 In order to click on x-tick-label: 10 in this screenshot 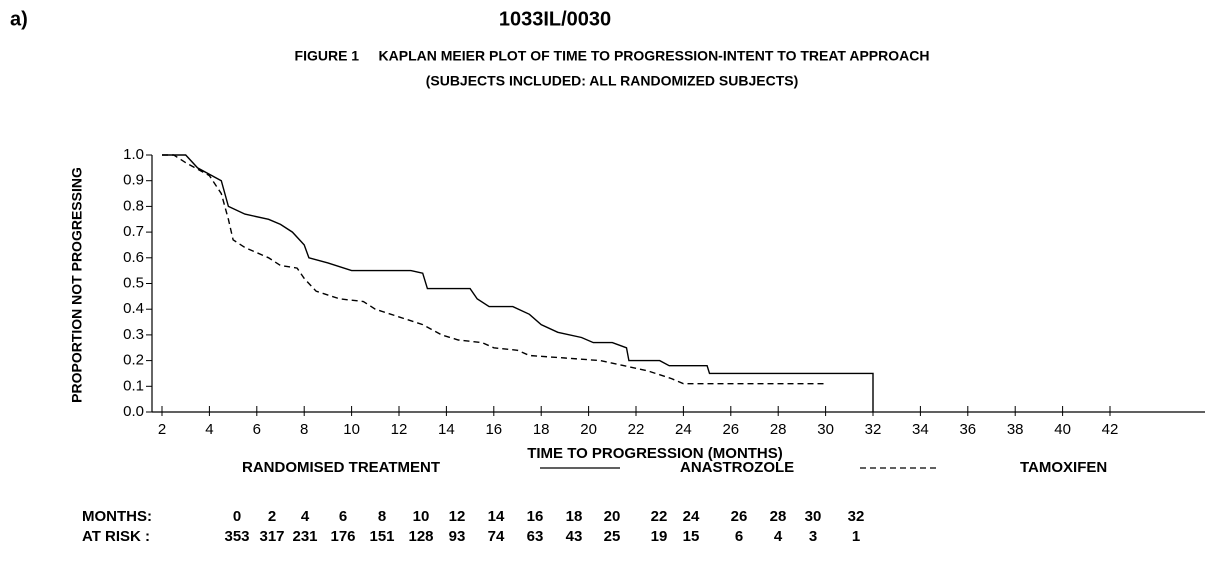, I will do `click(351, 429)`.